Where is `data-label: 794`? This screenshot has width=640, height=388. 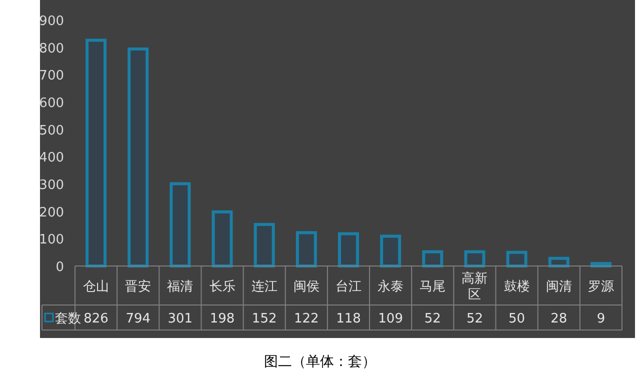 data-label: 794 is located at coordinates (138, 319).